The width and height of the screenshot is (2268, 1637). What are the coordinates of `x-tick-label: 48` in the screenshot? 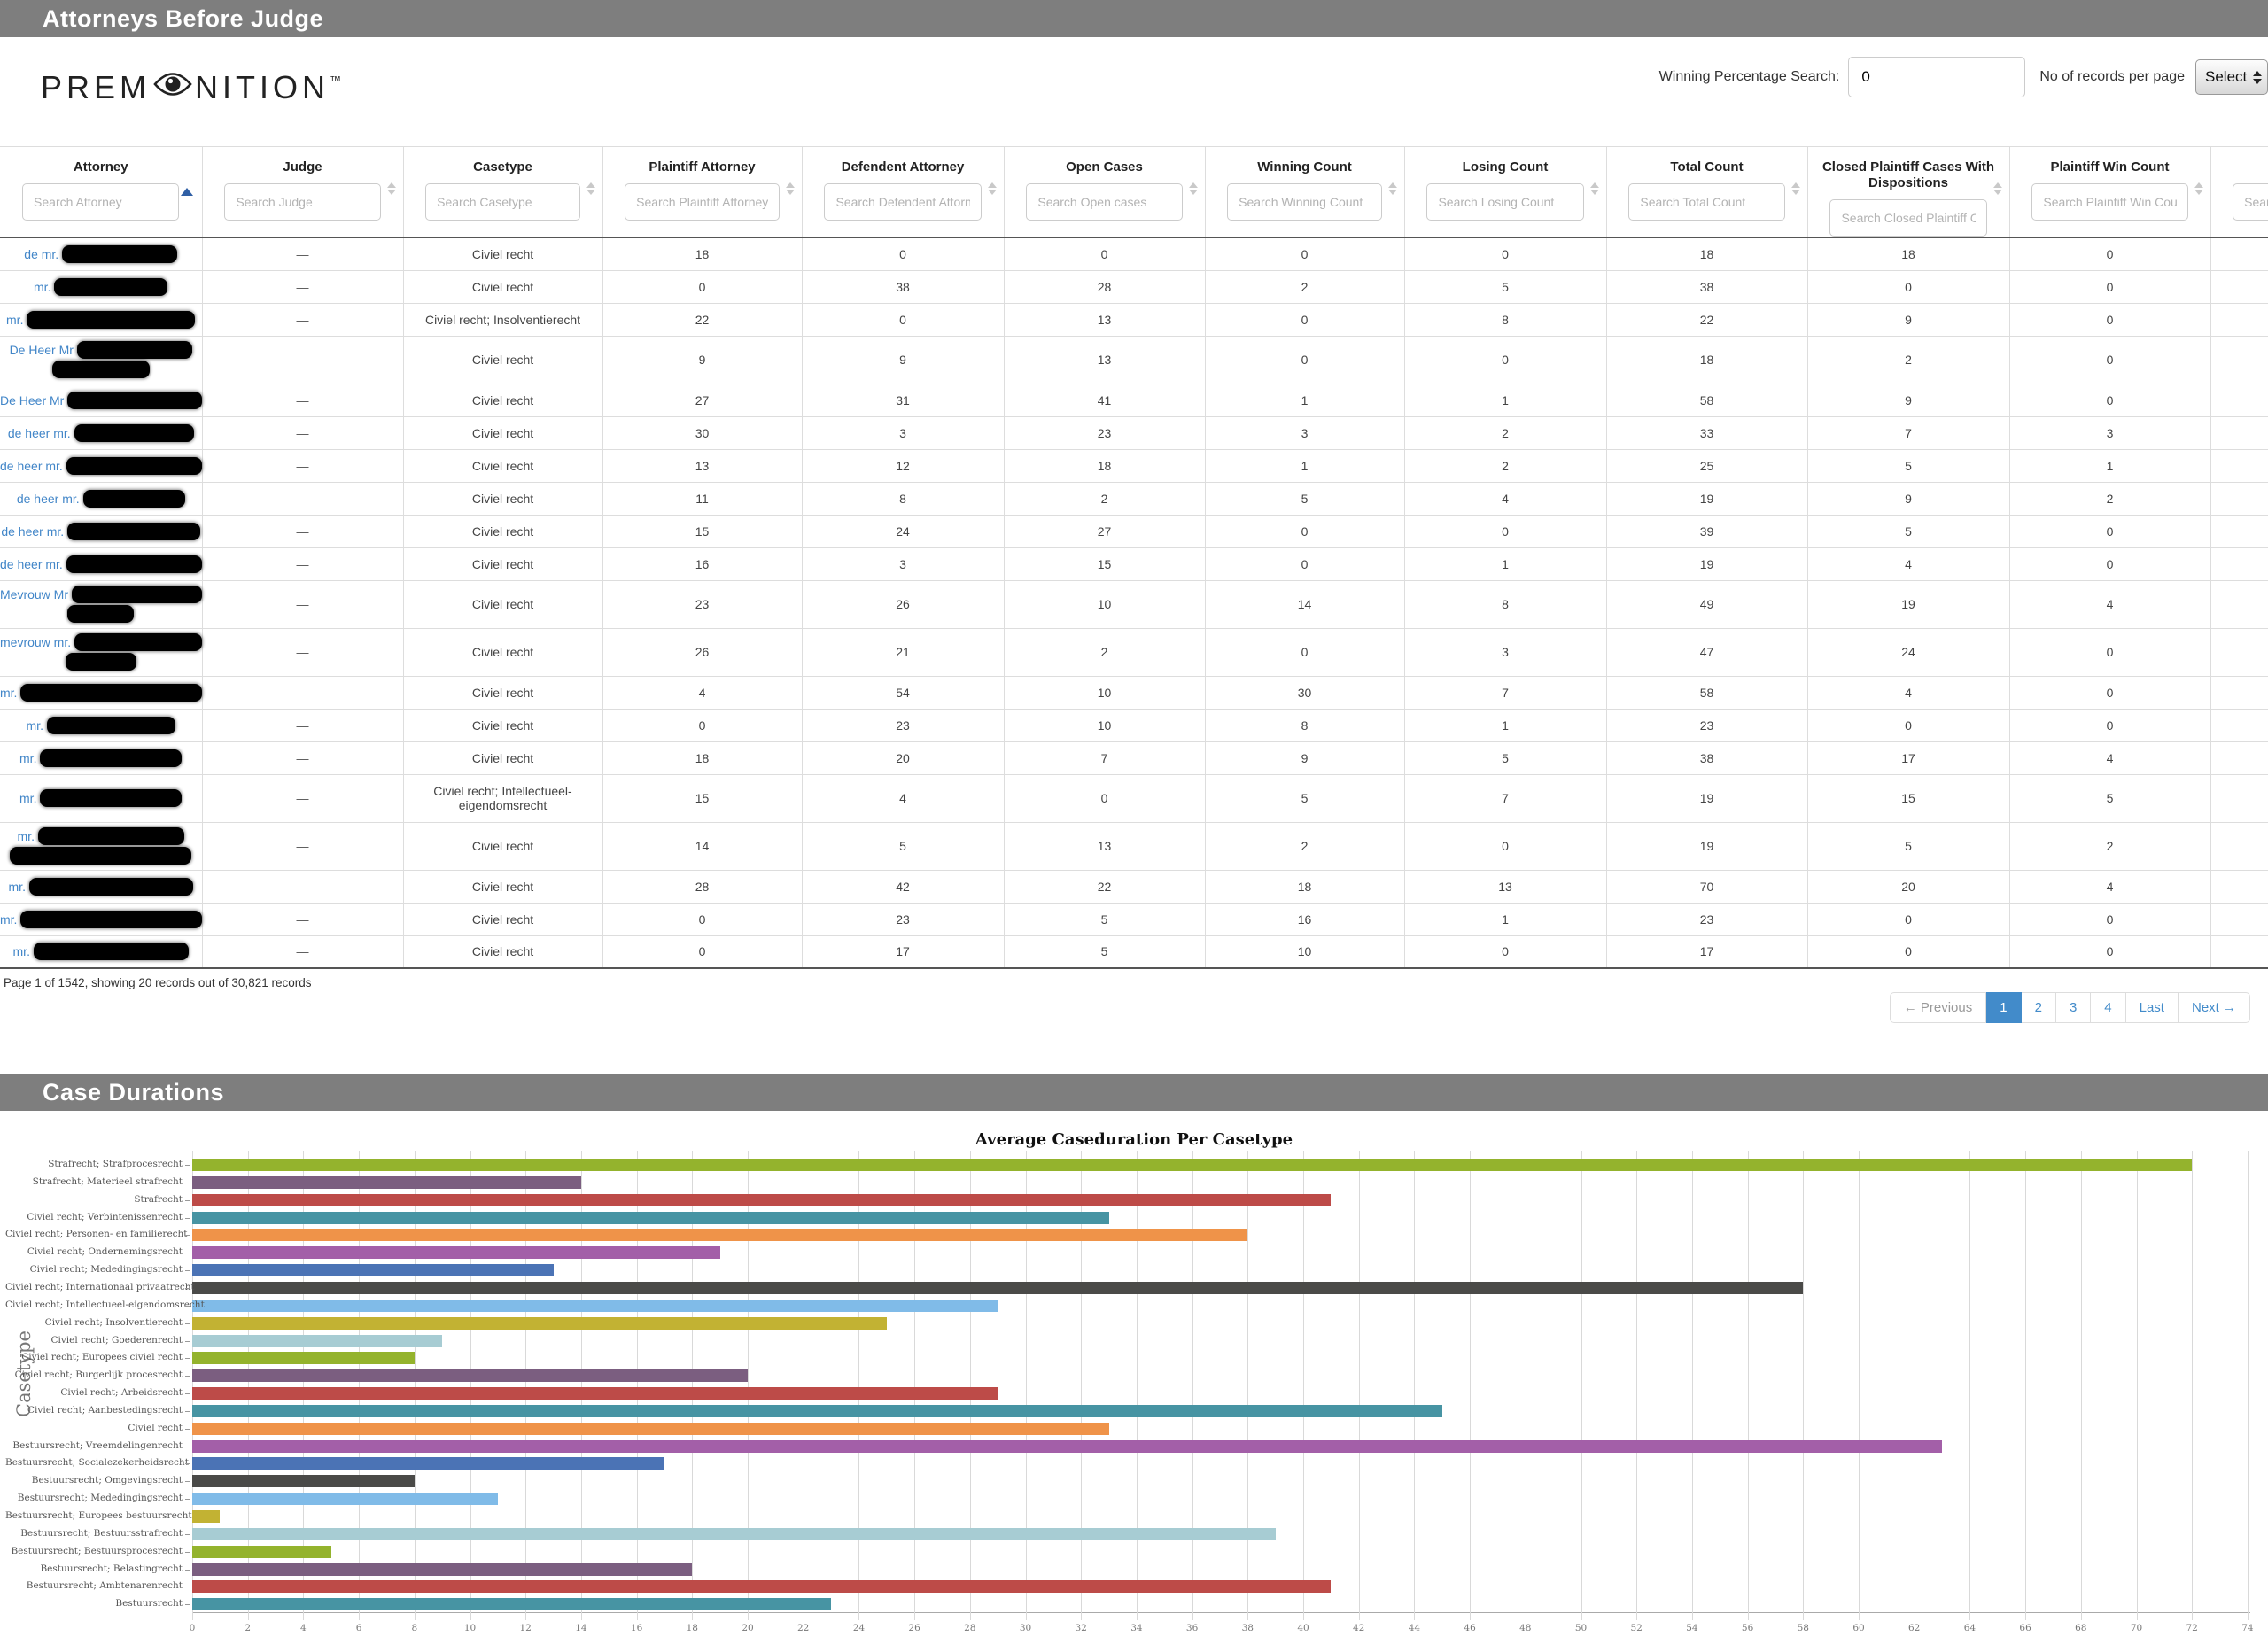 It's located at (1525, 1628).